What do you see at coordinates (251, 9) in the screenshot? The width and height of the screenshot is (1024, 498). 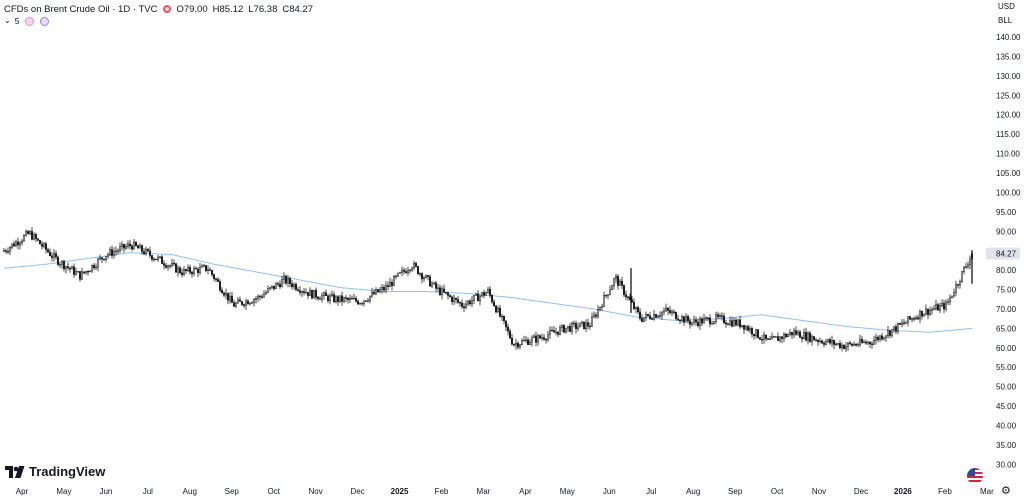 I see `low-label: L` at bounding box center [251, 9].